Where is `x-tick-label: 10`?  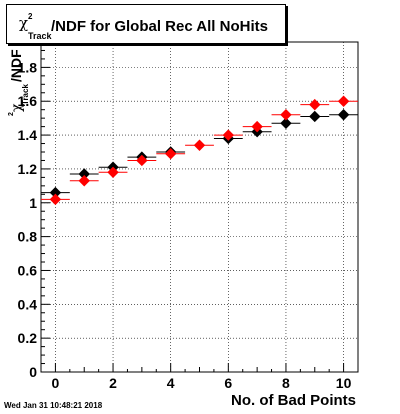 x-tick-label: 10 is located at coordinates (344, 383).